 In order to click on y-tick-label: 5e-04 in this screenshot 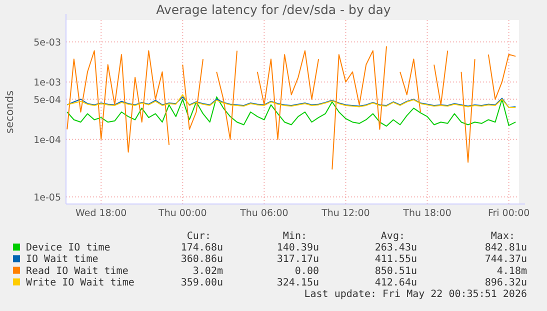, I will do `click(47, 100)`.